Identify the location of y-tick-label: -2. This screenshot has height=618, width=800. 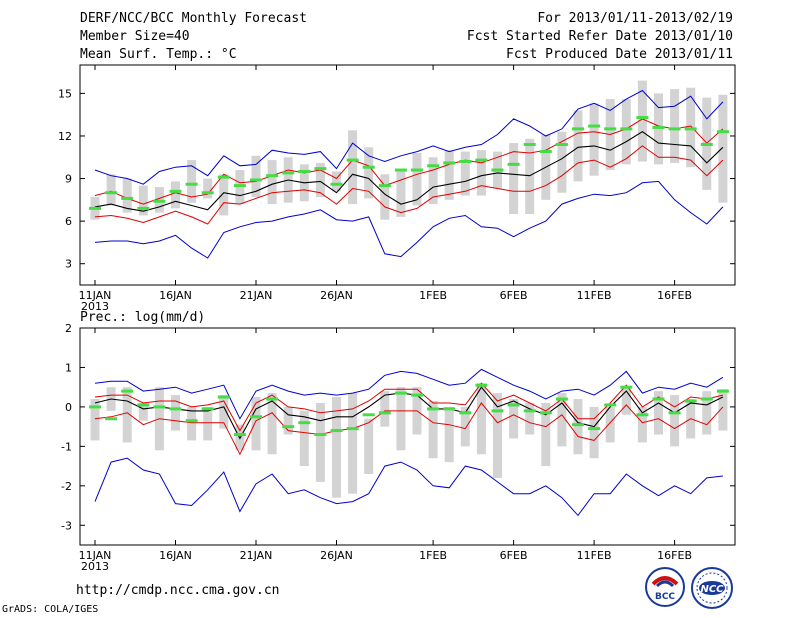
(66, 486).